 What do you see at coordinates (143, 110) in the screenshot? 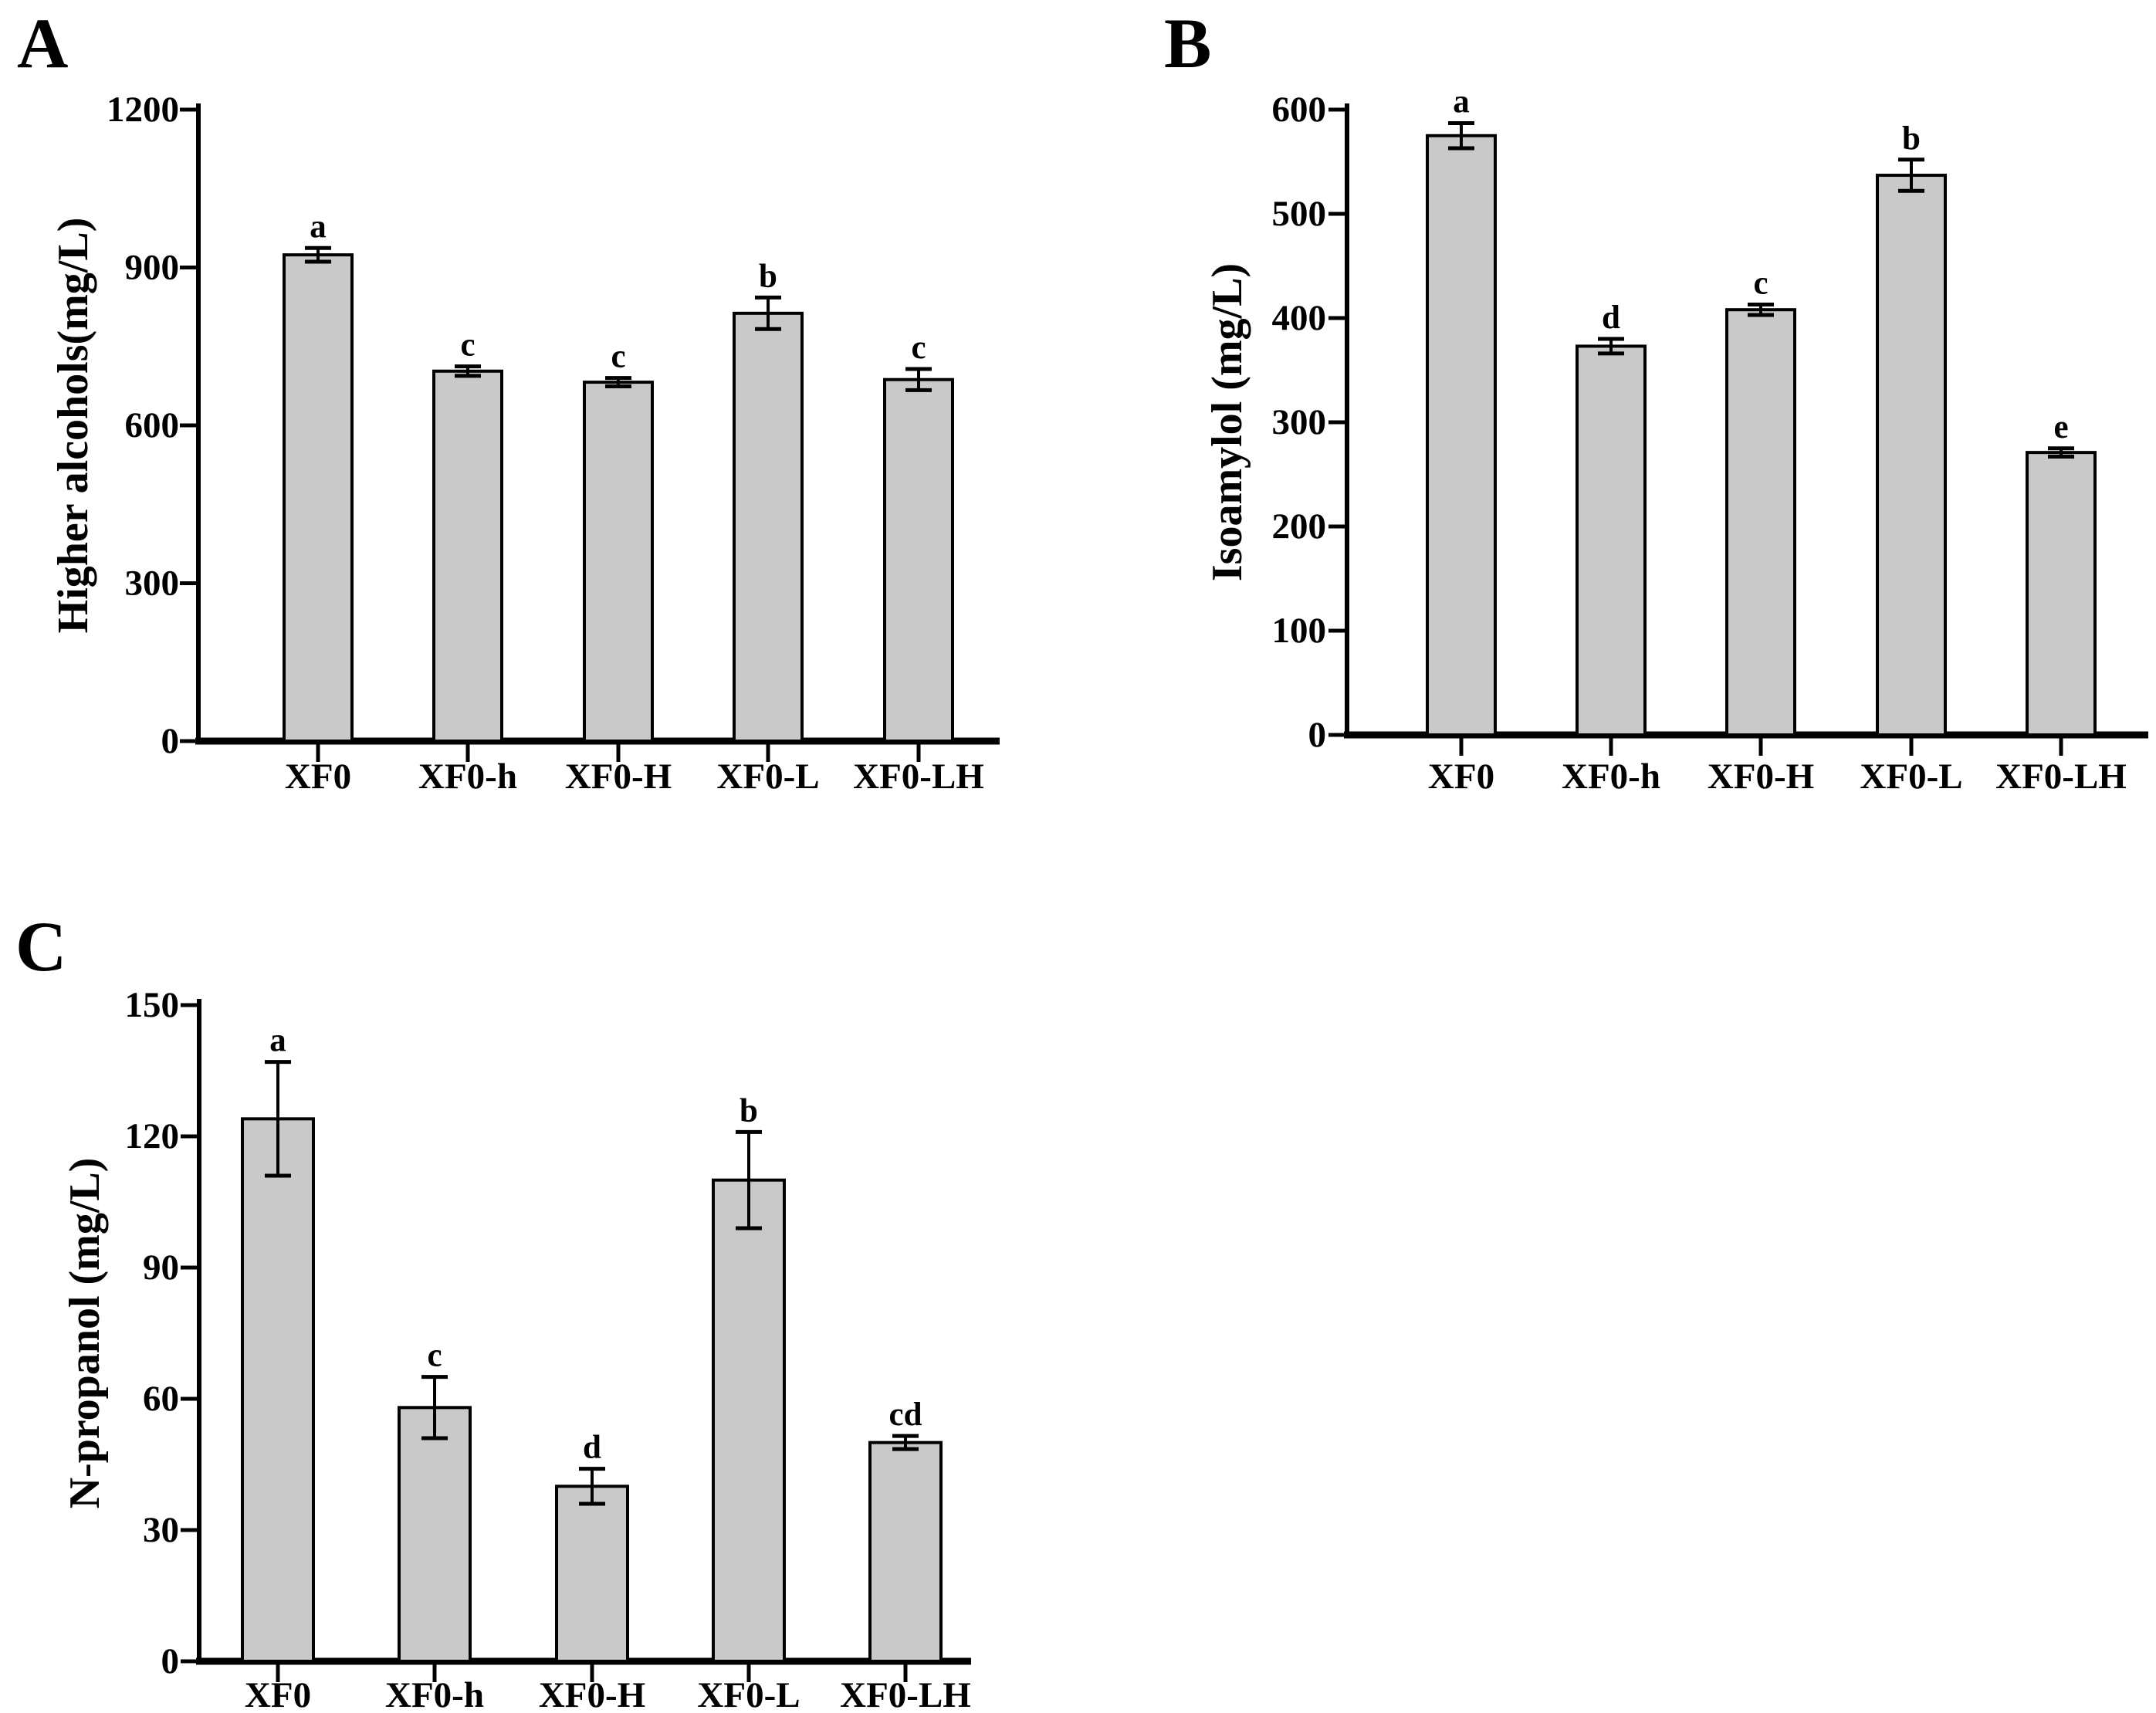
I see `y-tick-label: 1200` at bounding box center [143, 110].